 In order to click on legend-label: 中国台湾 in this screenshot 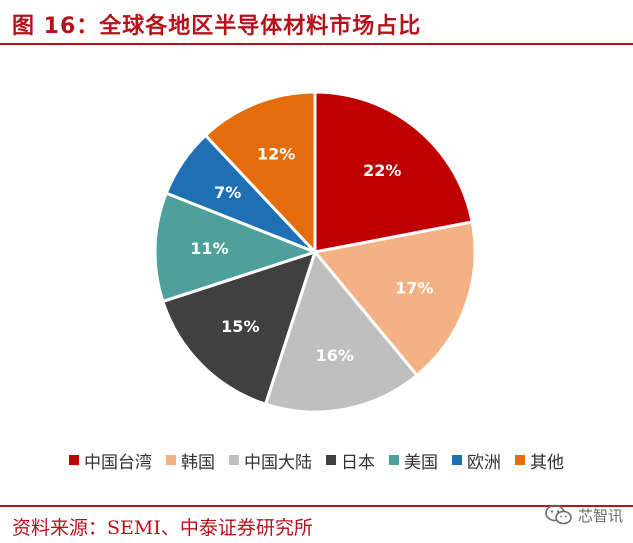, I will do `click(118, 462)`.